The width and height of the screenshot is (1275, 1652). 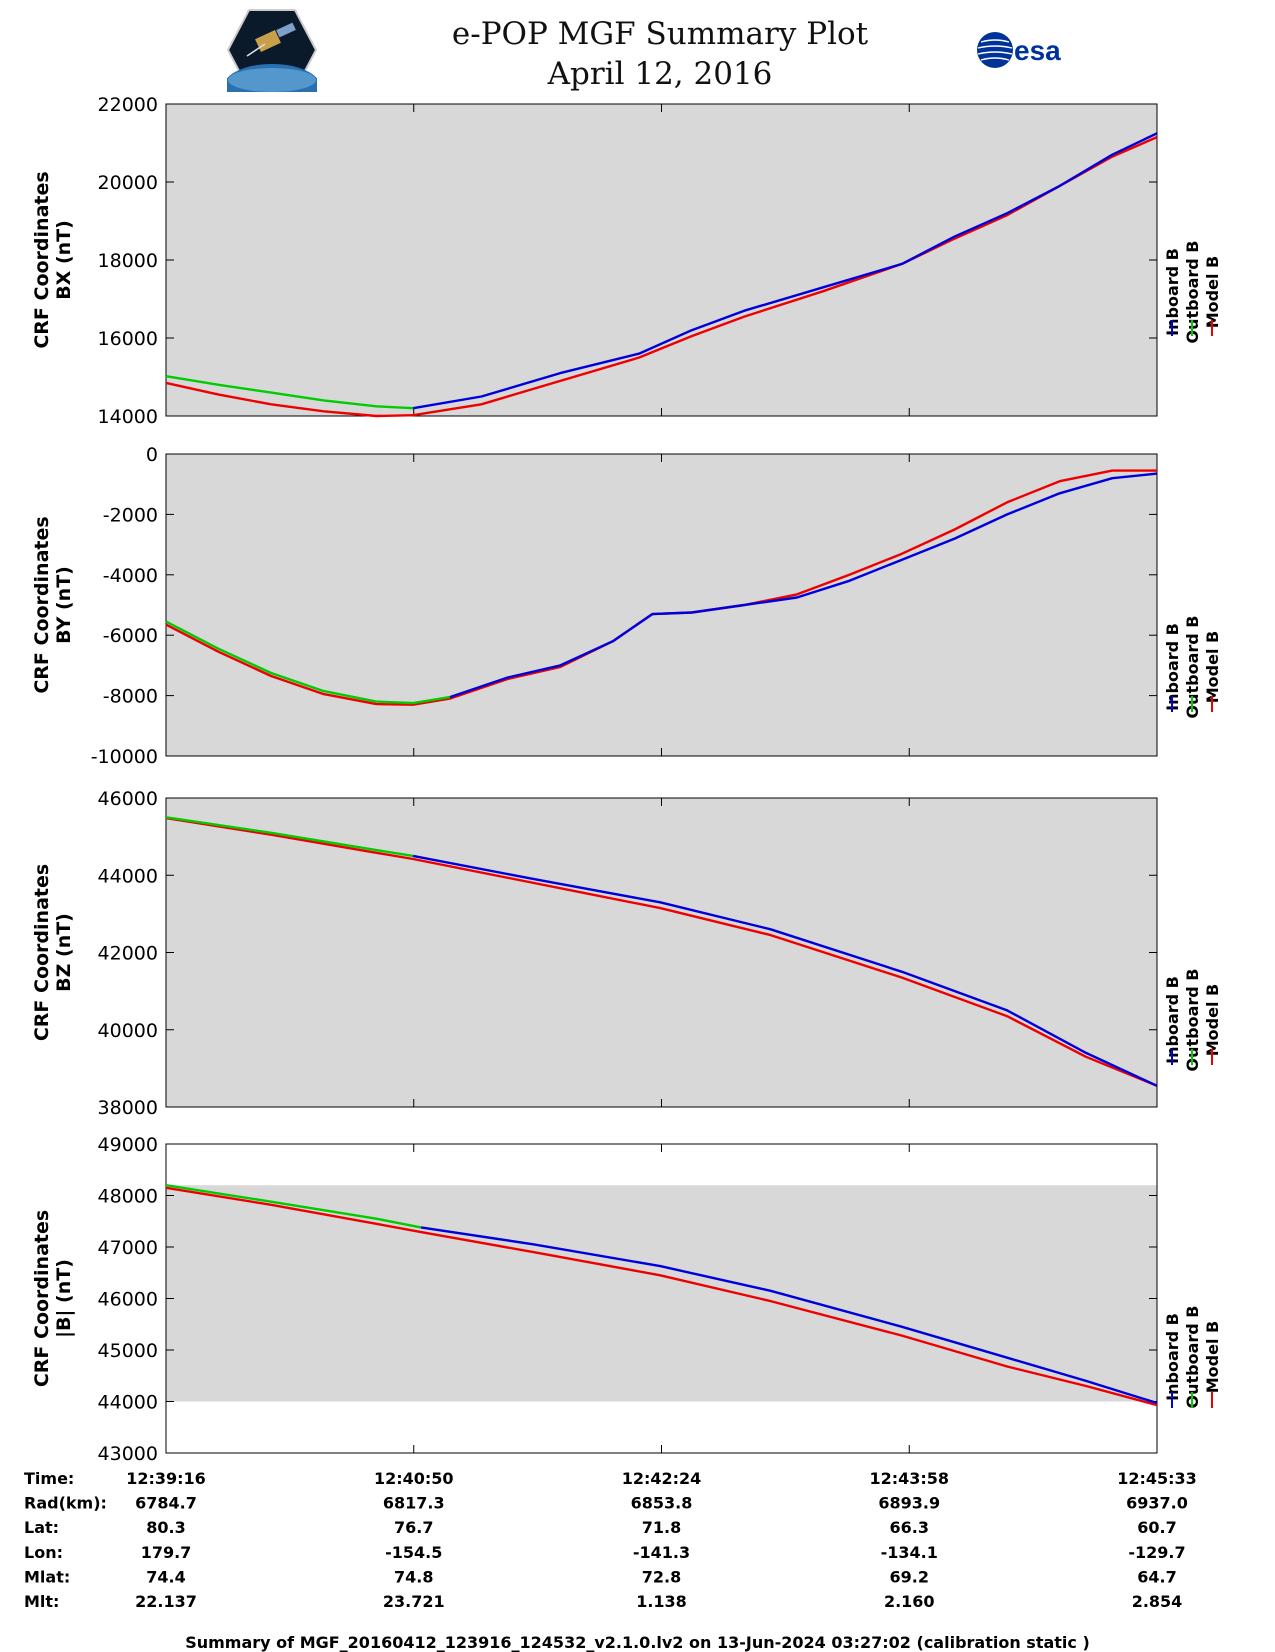 What do you see at coordinates (909, 1503) in the screenshot?
I see `info-cell: 6893.9` at bounding box center [909, 1503].